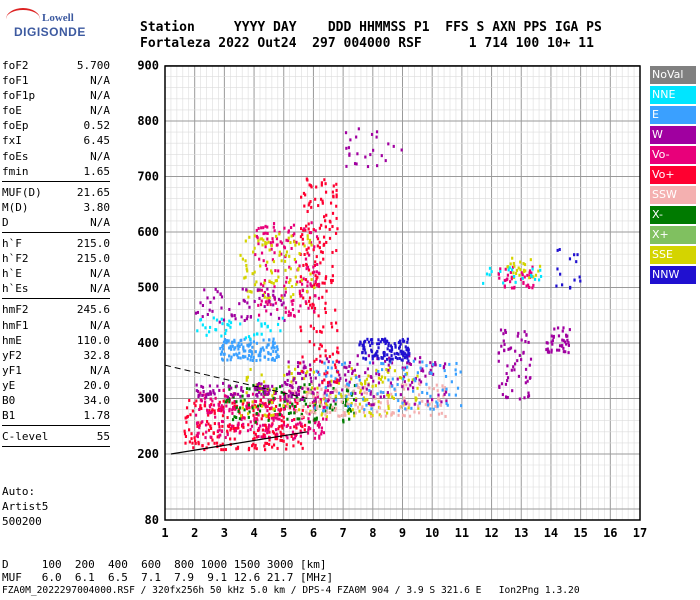 This screenshot has height=600, width=700. Describe the element at coordinates (56, 80) in the screenshot. I see `param-row: foF1 N/A` at that location.